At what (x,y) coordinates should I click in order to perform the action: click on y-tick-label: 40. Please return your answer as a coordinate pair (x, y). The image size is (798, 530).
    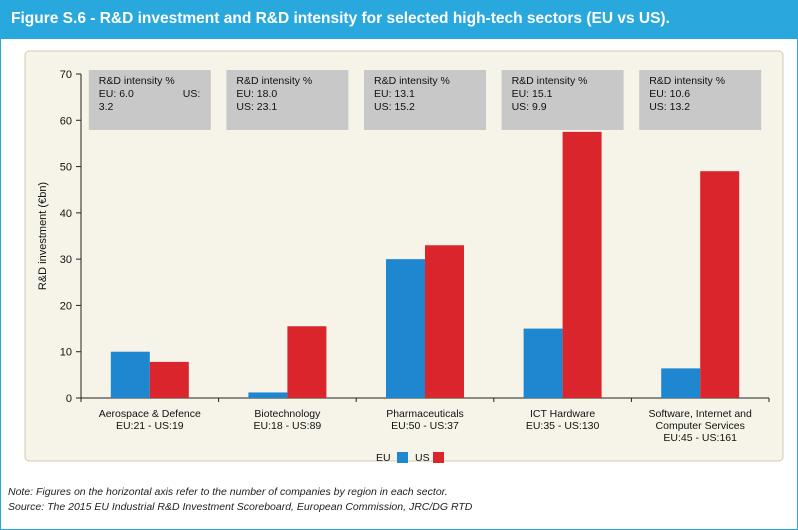
    Looking at the image, I should click on (66, 214).